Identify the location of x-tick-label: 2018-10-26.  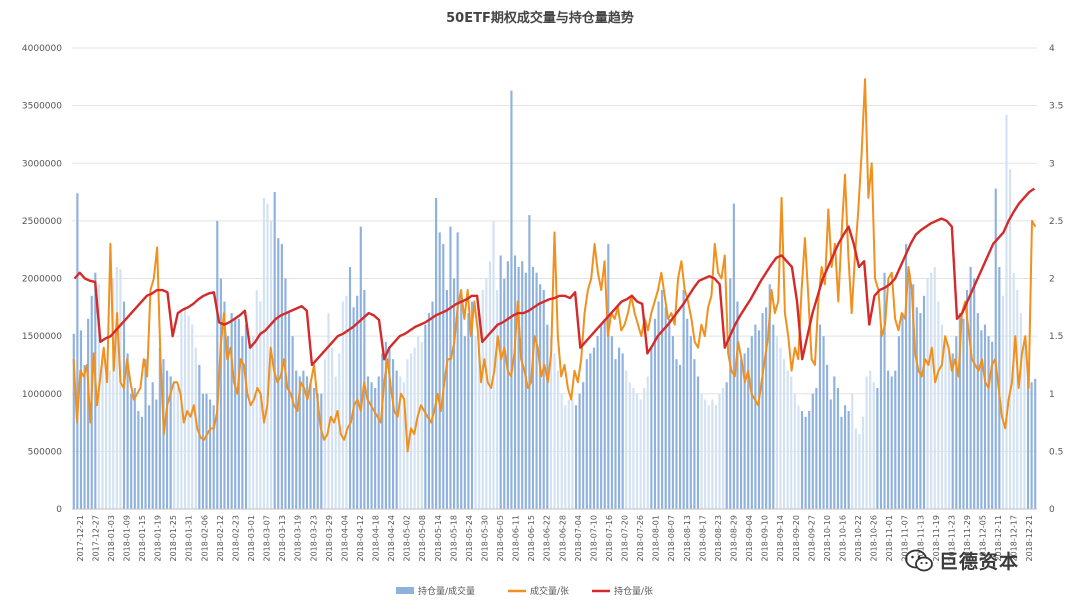
(874, 538).